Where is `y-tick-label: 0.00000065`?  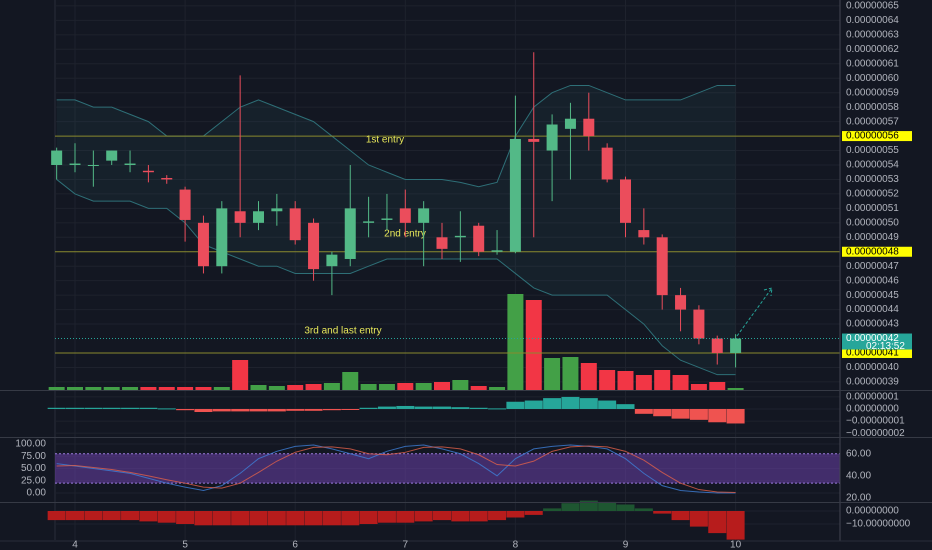
y-tick-label: 0.00000065 is located at coordinates (872, 6).